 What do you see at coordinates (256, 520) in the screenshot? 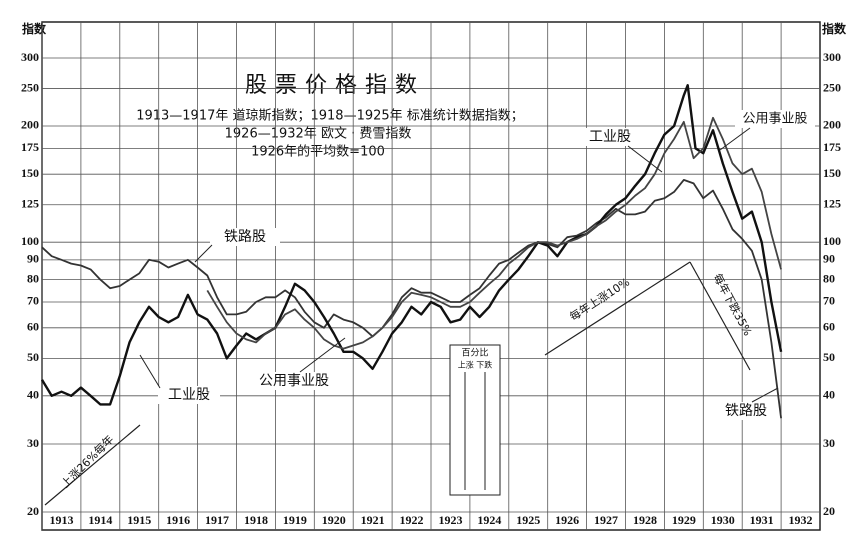
I see `x-tick-label: 1918` at bounding box center [256, 520].